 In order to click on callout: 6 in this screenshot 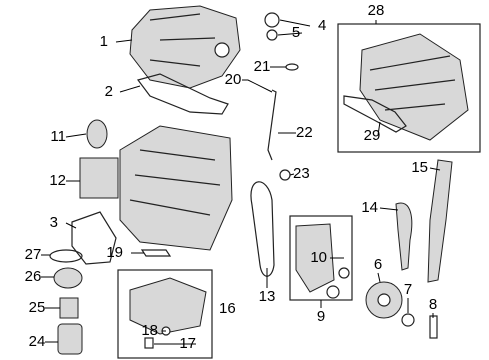, I will do `click(378, 264)`.